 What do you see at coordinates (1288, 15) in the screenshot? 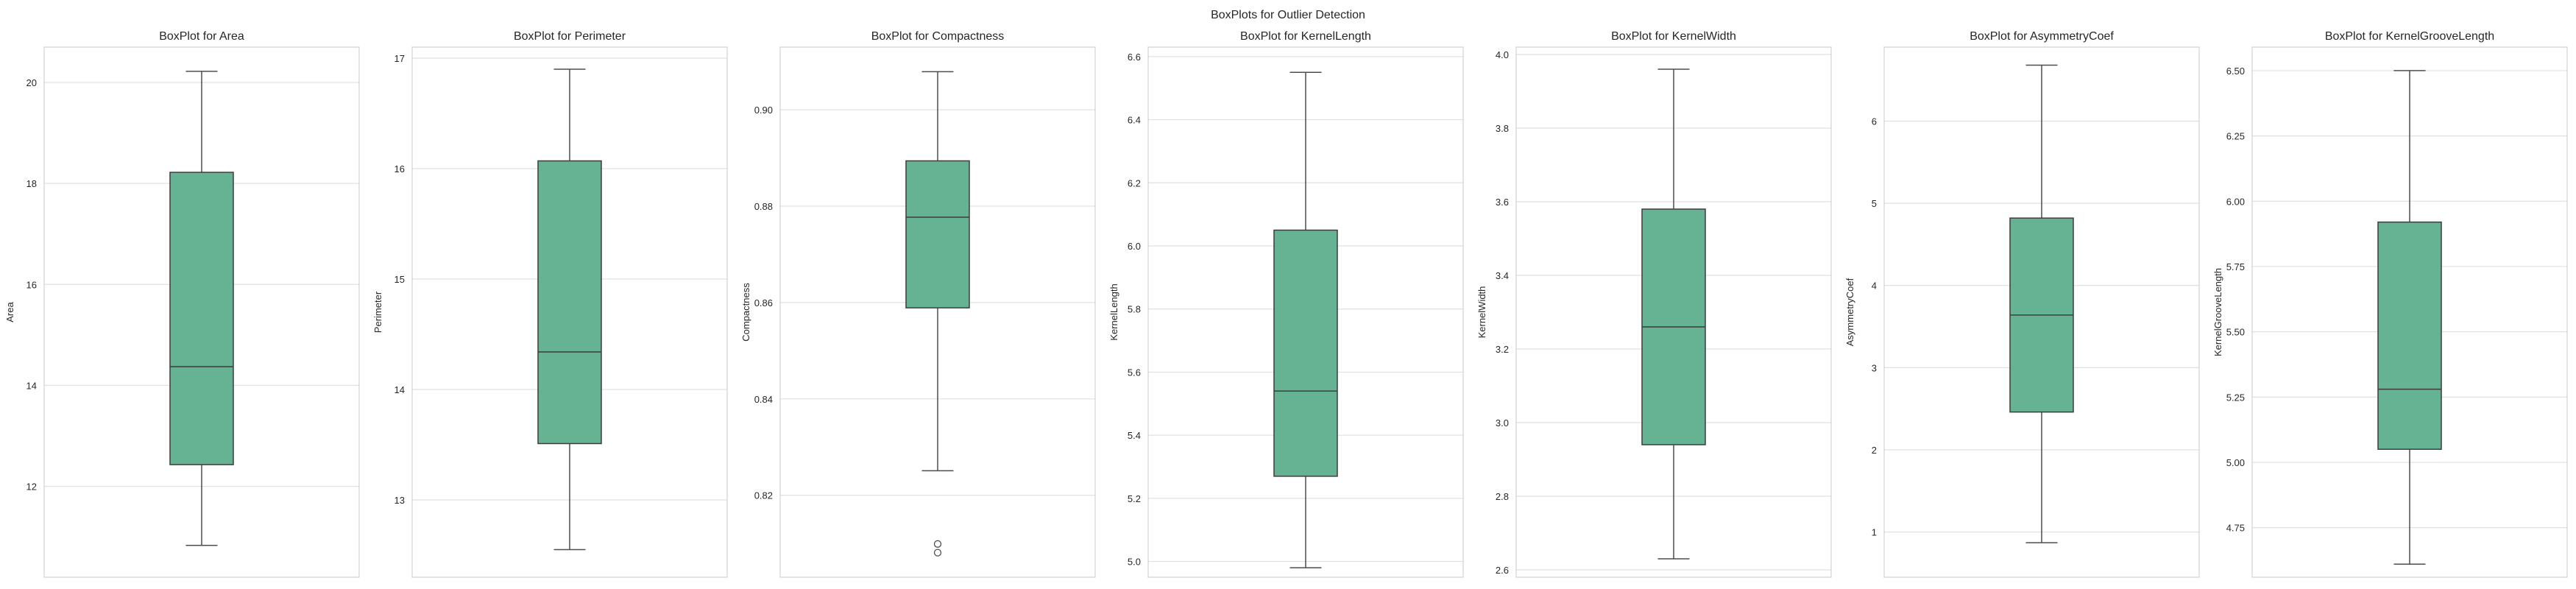
I see `figure-title: BoxPlots for Outlier Detection` at bounding box center [1288, 15].